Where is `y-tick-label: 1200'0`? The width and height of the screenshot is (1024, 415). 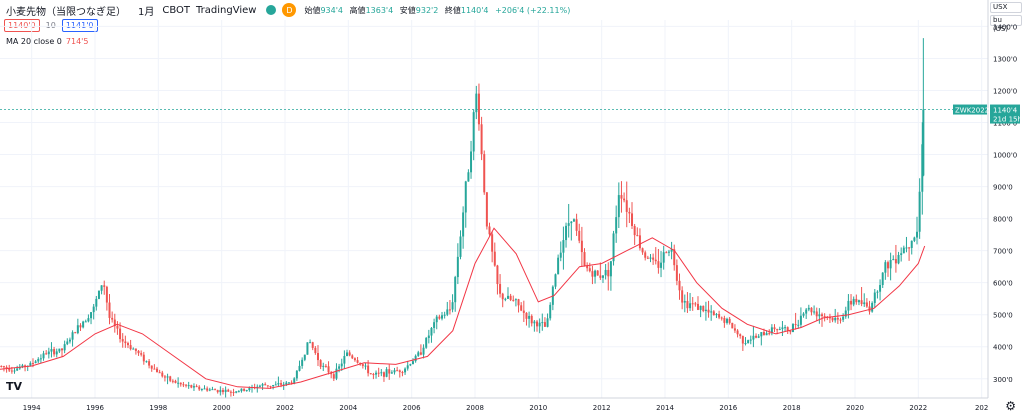 y-tick-label: 1200'0 is located at coordinates (1005, 91).